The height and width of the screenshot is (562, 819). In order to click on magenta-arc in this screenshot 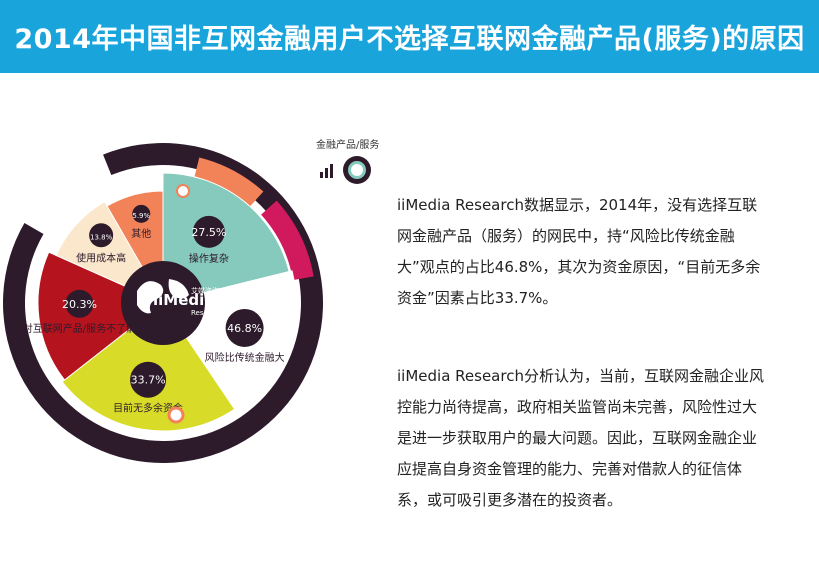, I will do `click(287, 240)`.